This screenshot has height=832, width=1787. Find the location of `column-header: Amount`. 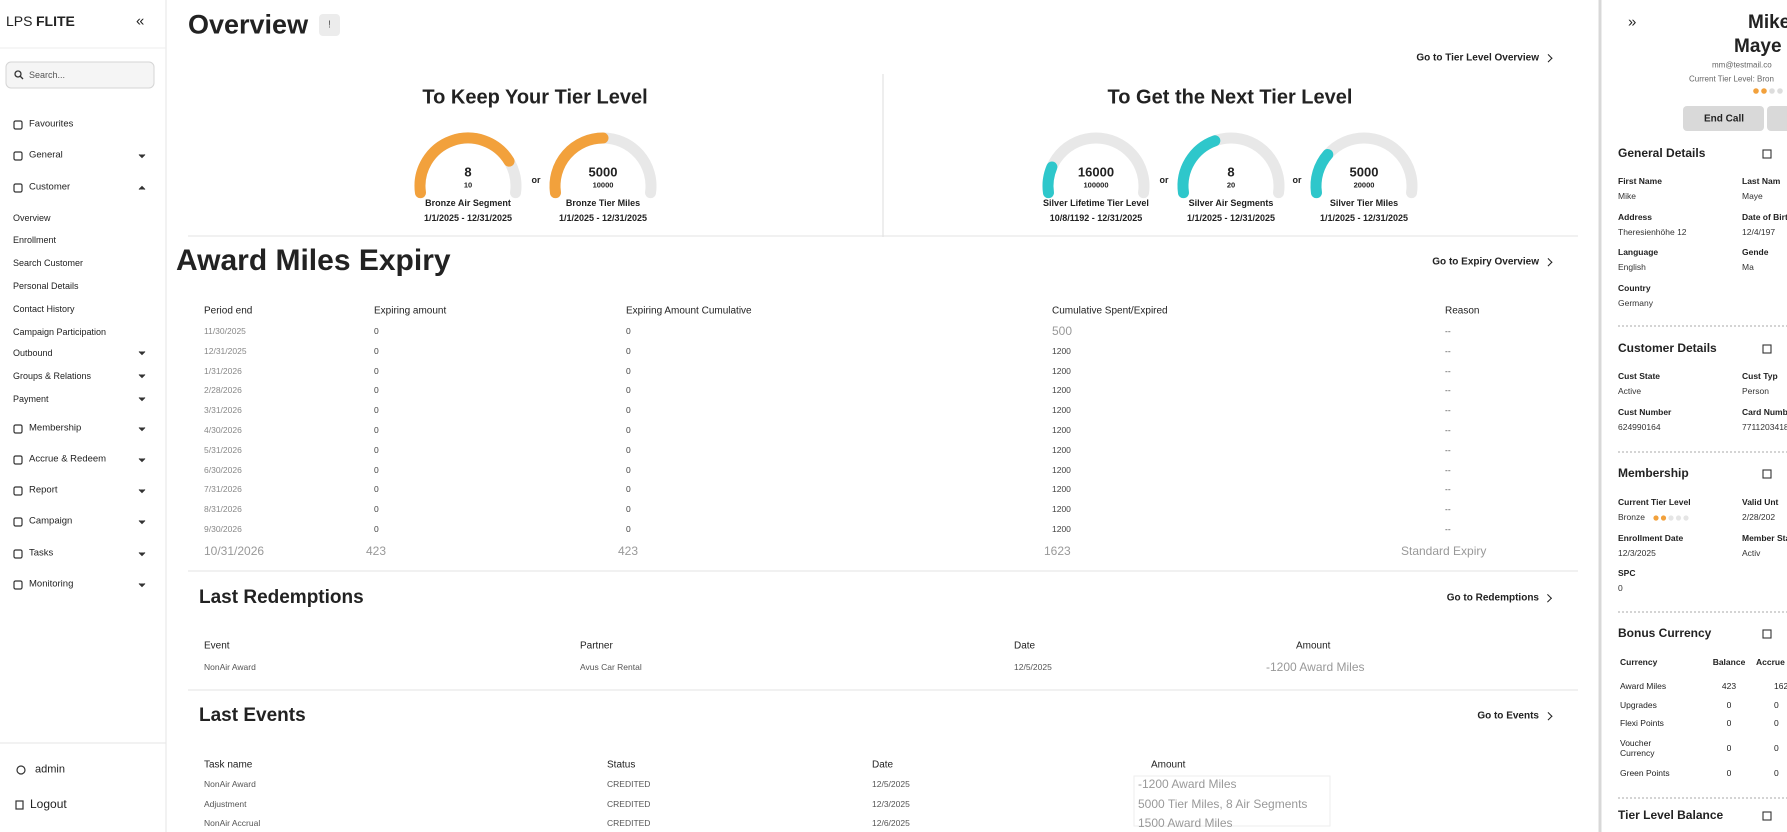

column-header: Amount is located at coordinates (1313, 646).